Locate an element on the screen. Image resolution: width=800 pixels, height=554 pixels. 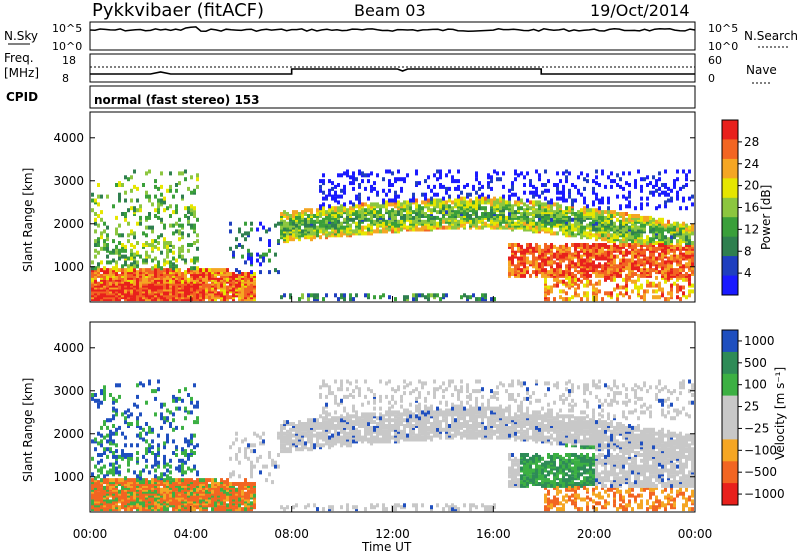
colorbar-tick-label: 20 is located at coordinates (751, 186).